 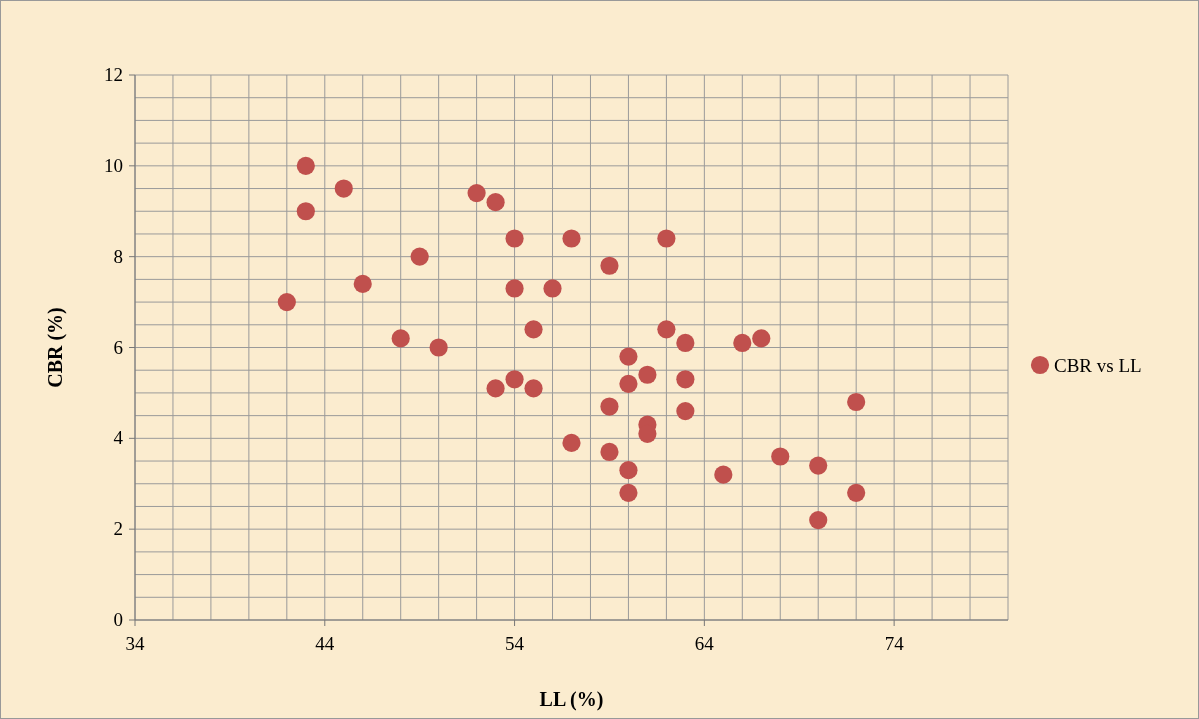 What do you see at coordinates (135, 643) in the screenshot?
I see `x-tick-label: 34` at bounding box center [135, 643].